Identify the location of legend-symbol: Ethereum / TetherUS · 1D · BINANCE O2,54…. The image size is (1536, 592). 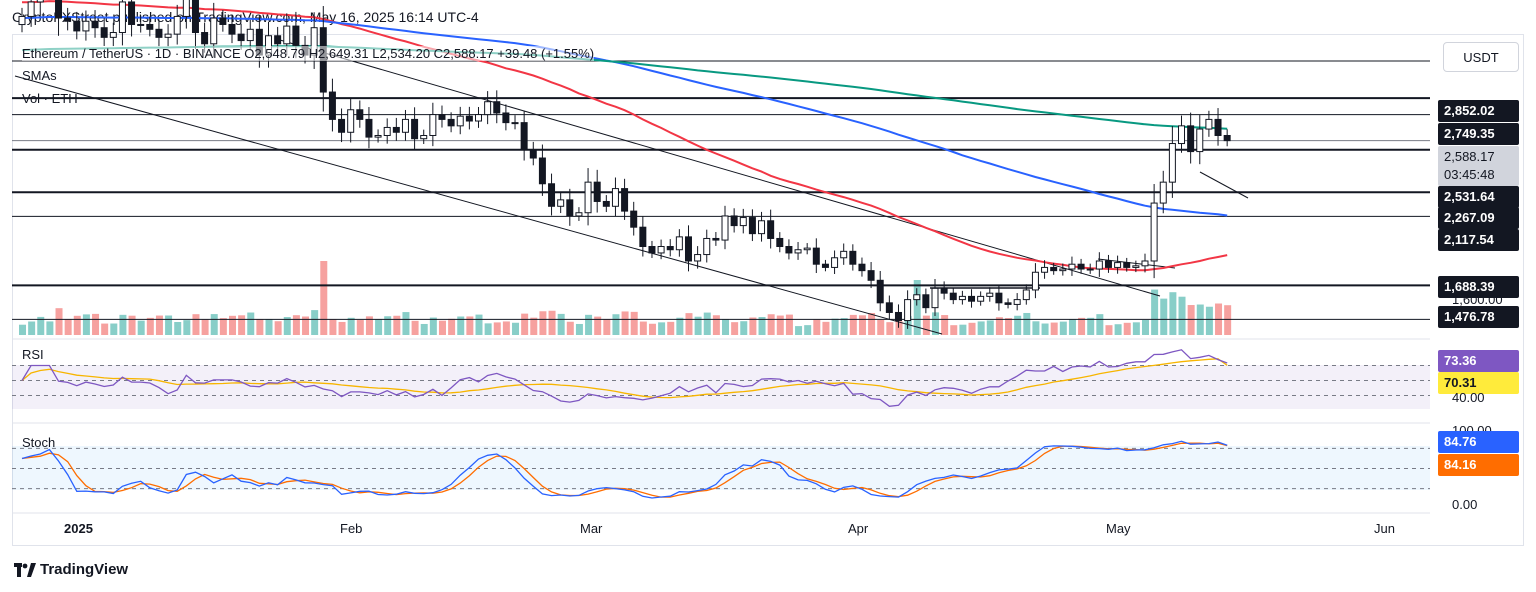
(308, 53).